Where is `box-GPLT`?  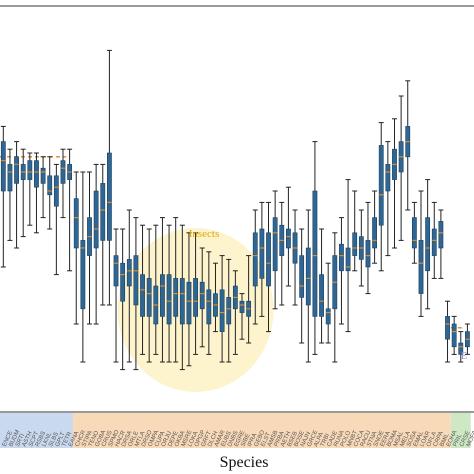
box-GPLT is located at coordinates (56, 219).